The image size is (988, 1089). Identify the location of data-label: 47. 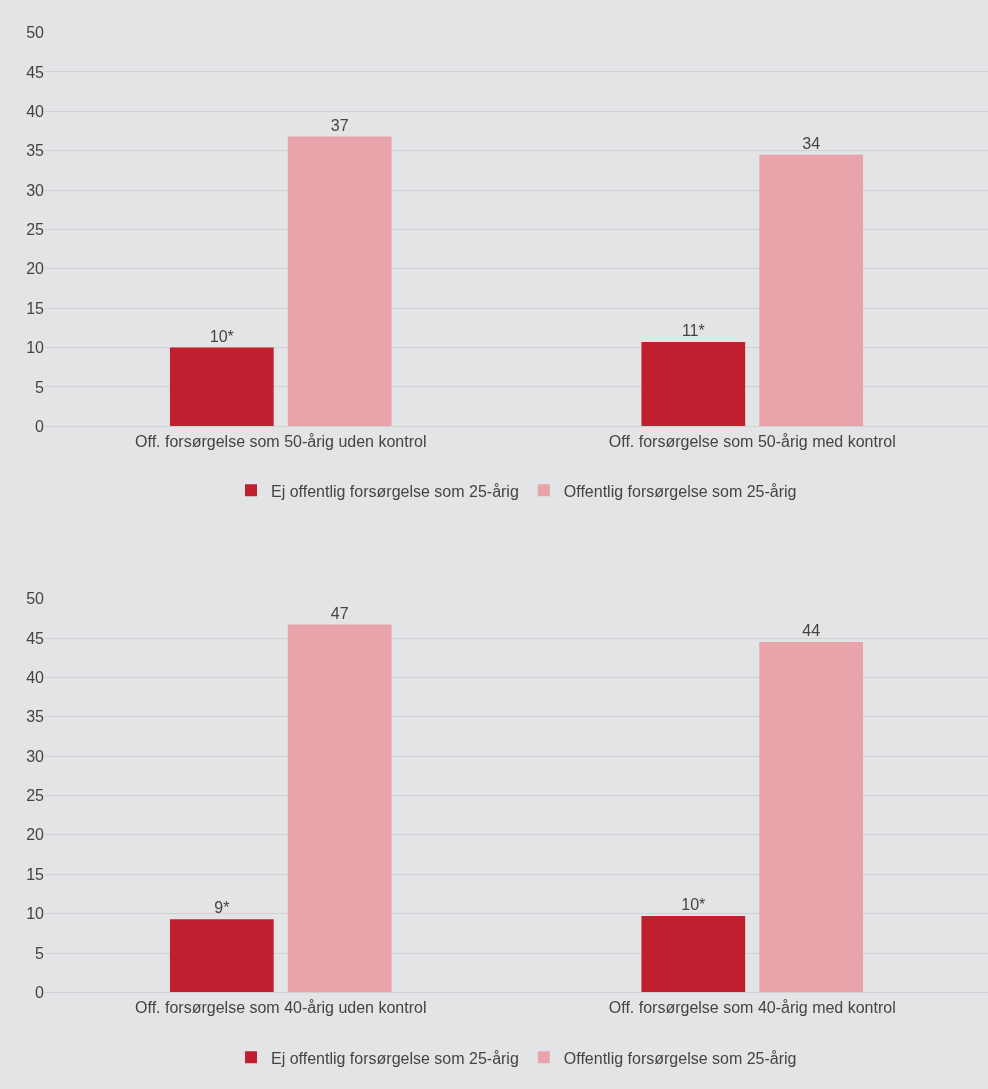
(339, 613).